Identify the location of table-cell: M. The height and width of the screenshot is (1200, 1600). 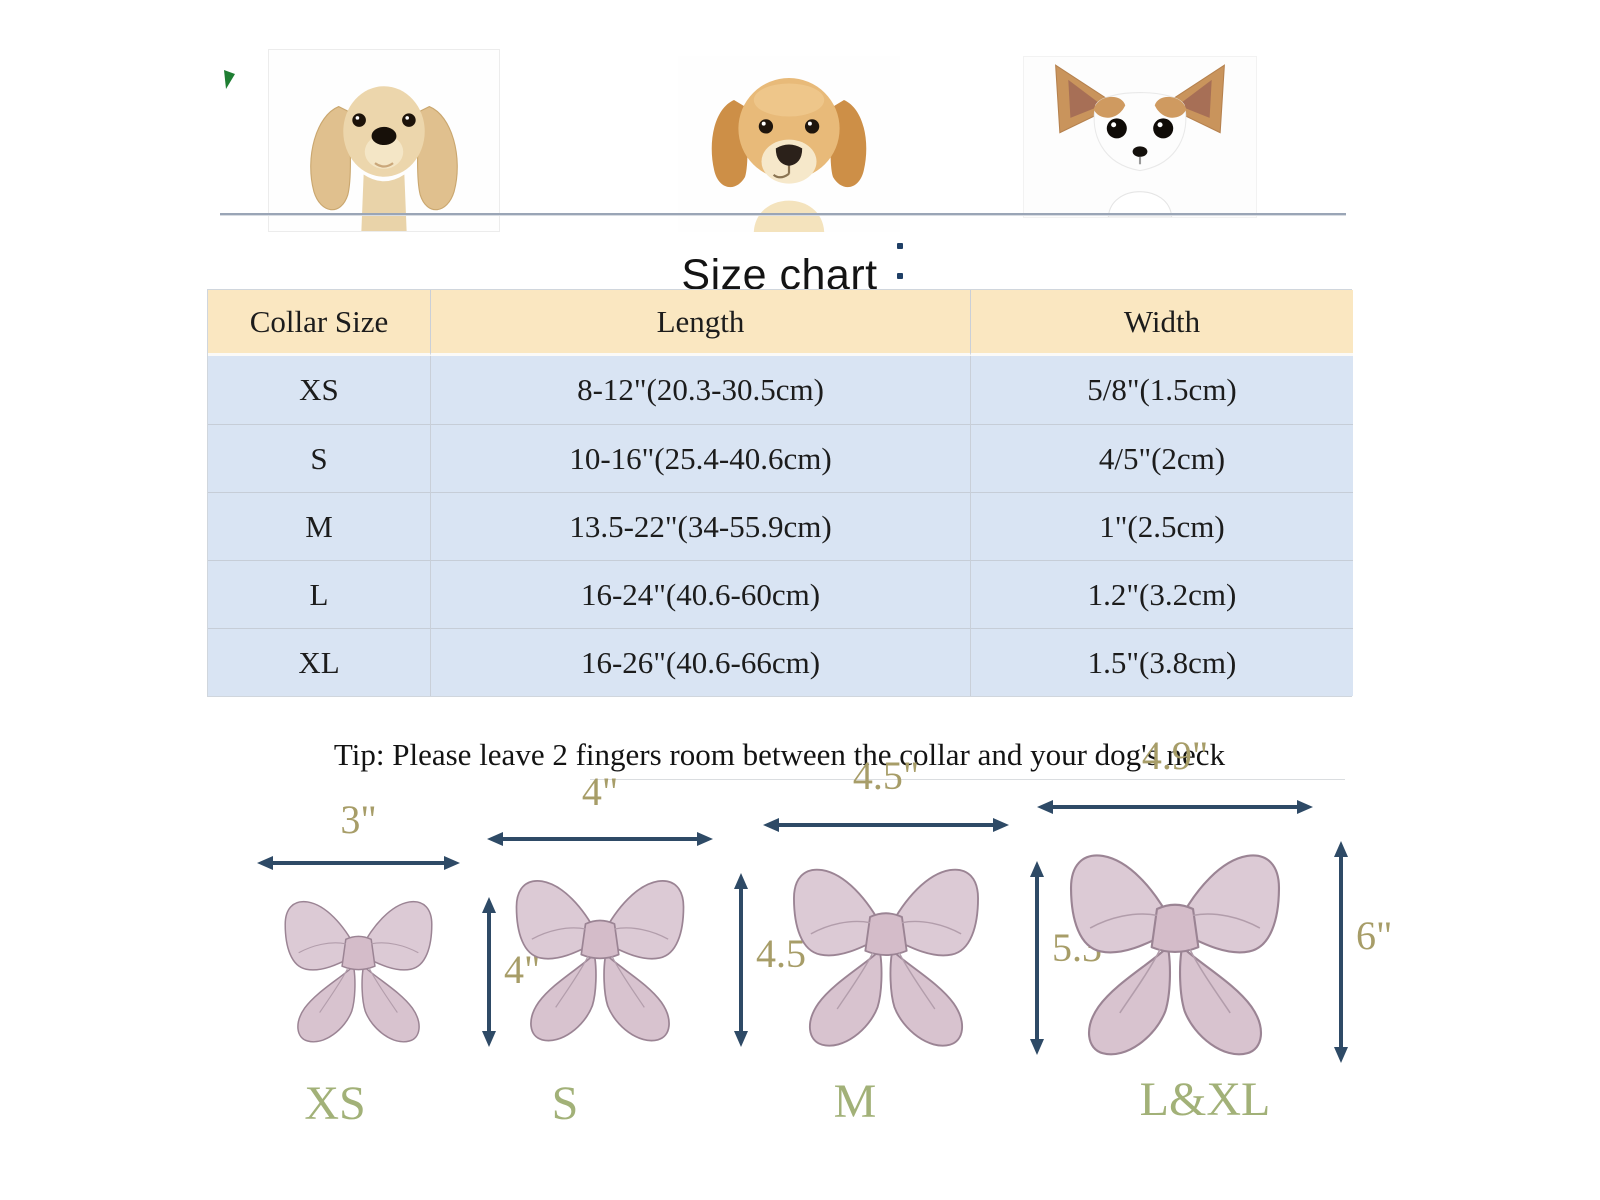
(319, 526).